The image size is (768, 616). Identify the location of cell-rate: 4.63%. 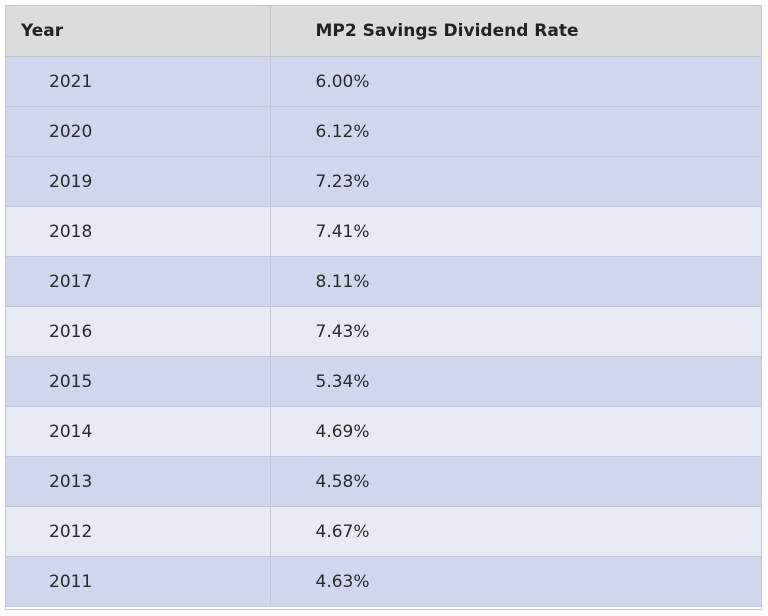
(515, 581).